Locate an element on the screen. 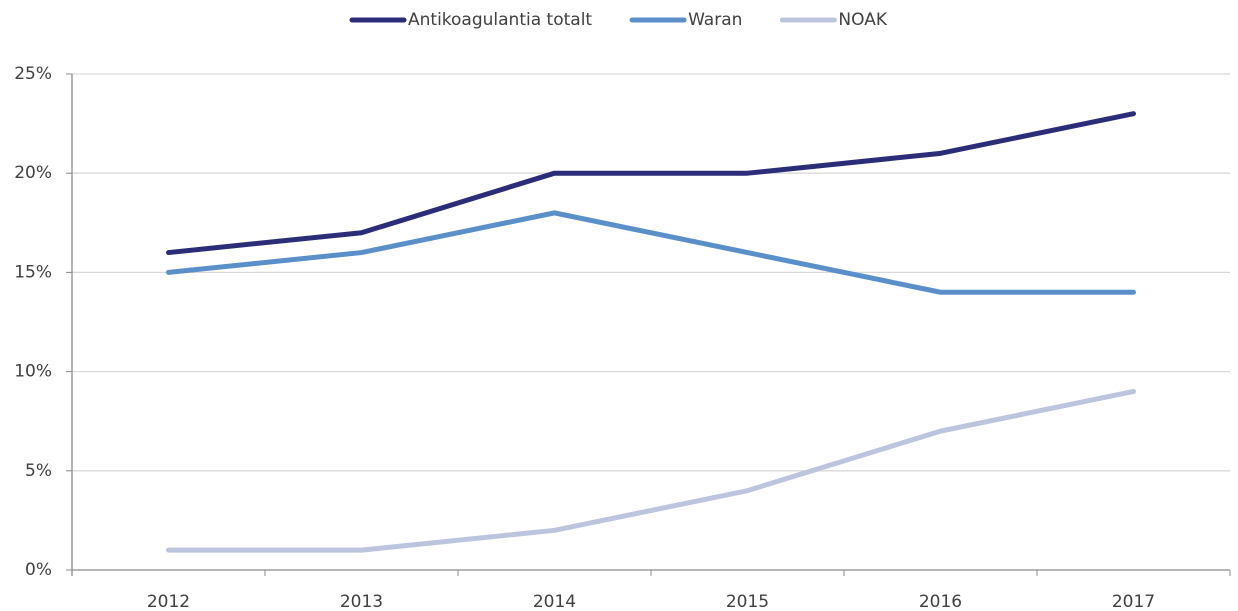 This screenshot has width=1238, height=611. legend-label: NOAK is located at coordinates (862, 20).